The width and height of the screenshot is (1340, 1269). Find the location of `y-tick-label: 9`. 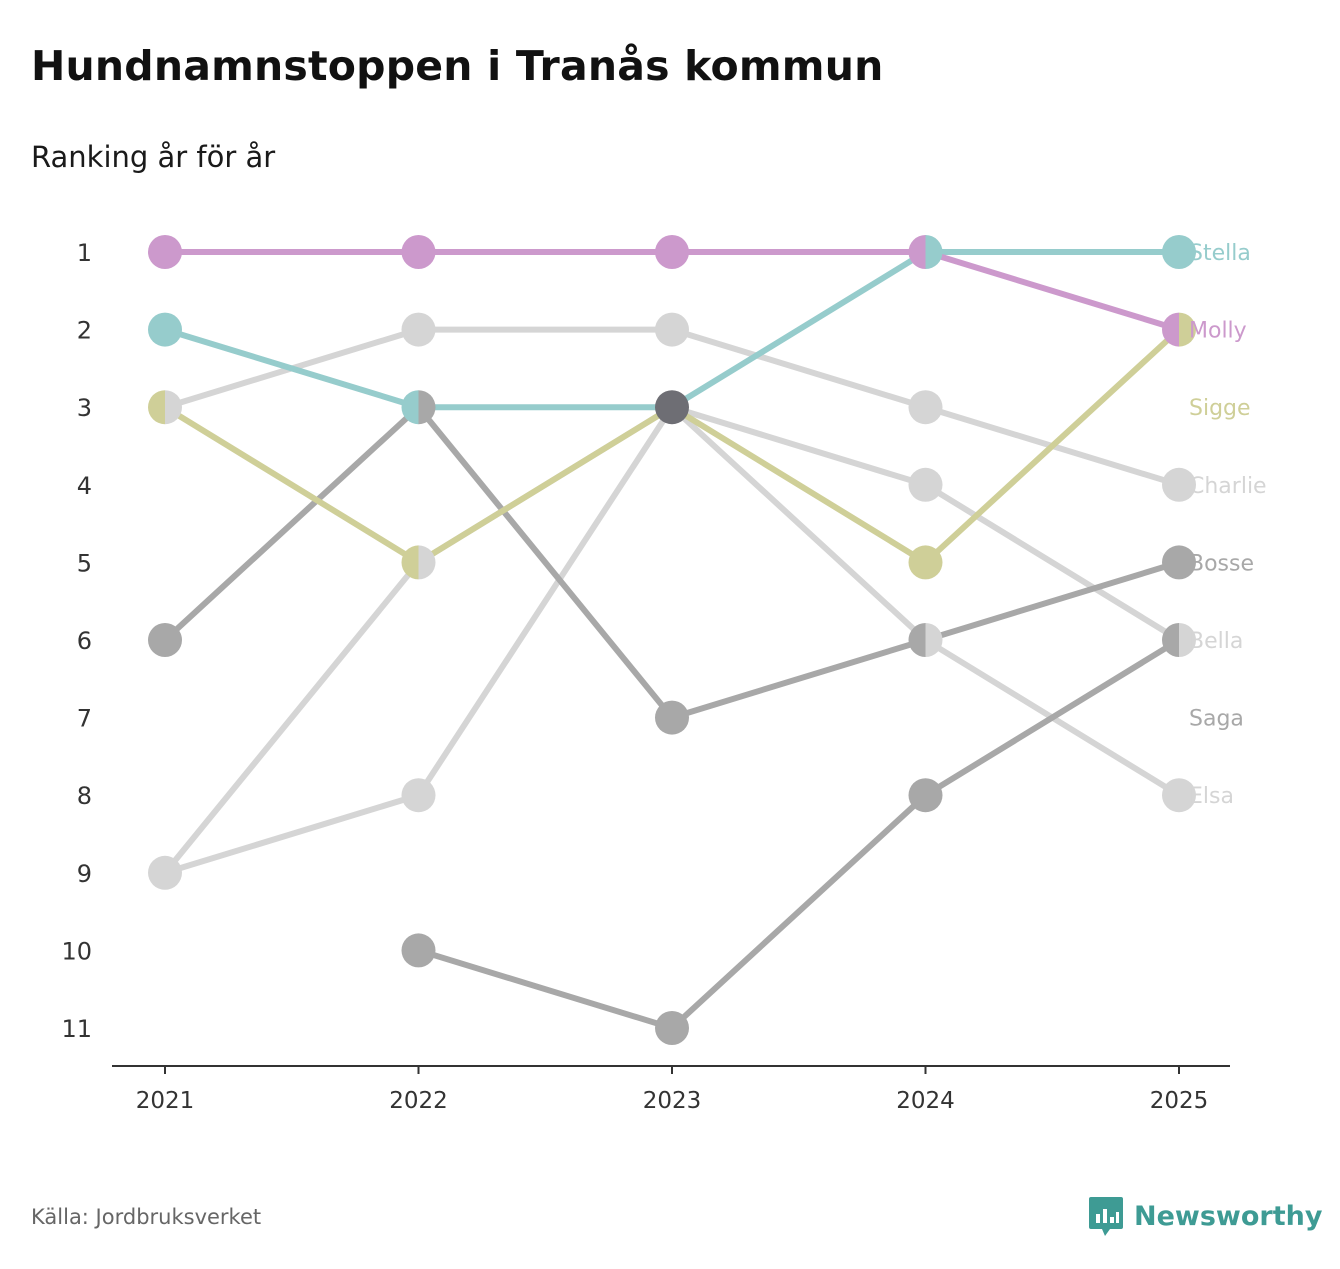

y-tick-label: 9 is located at coordinates (84, 874).